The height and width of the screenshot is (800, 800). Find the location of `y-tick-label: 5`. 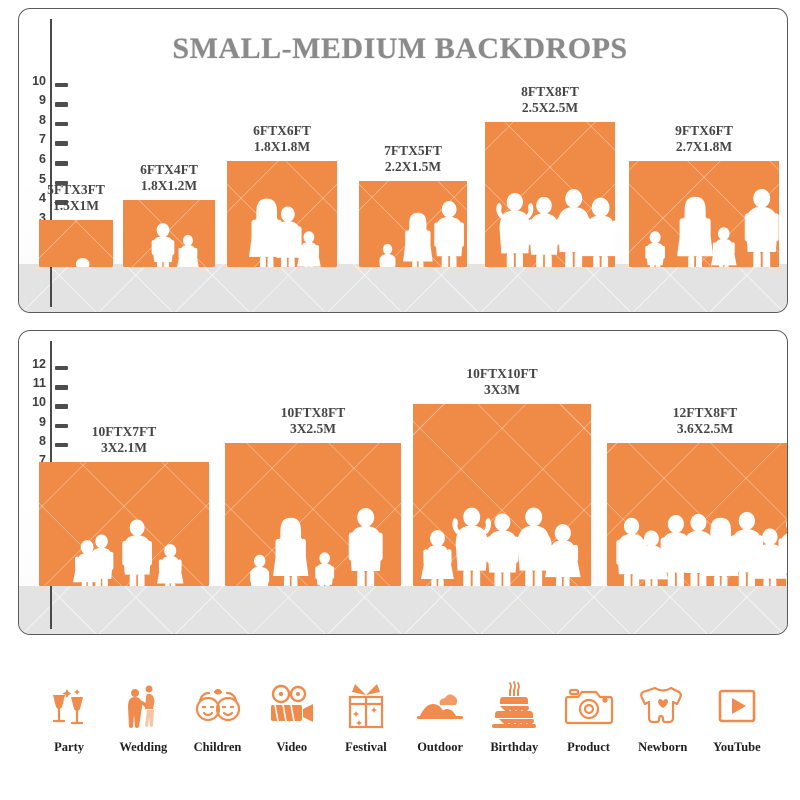

y-tick-label: 5 is located at coordinates (42, 178).